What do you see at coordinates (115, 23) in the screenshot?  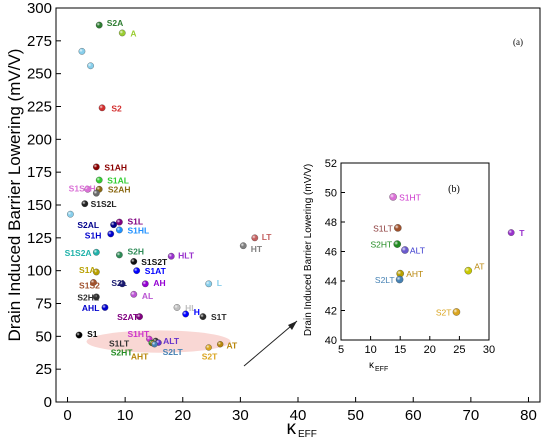 I see `point-label: S2A` at bounding box center [115, 23].